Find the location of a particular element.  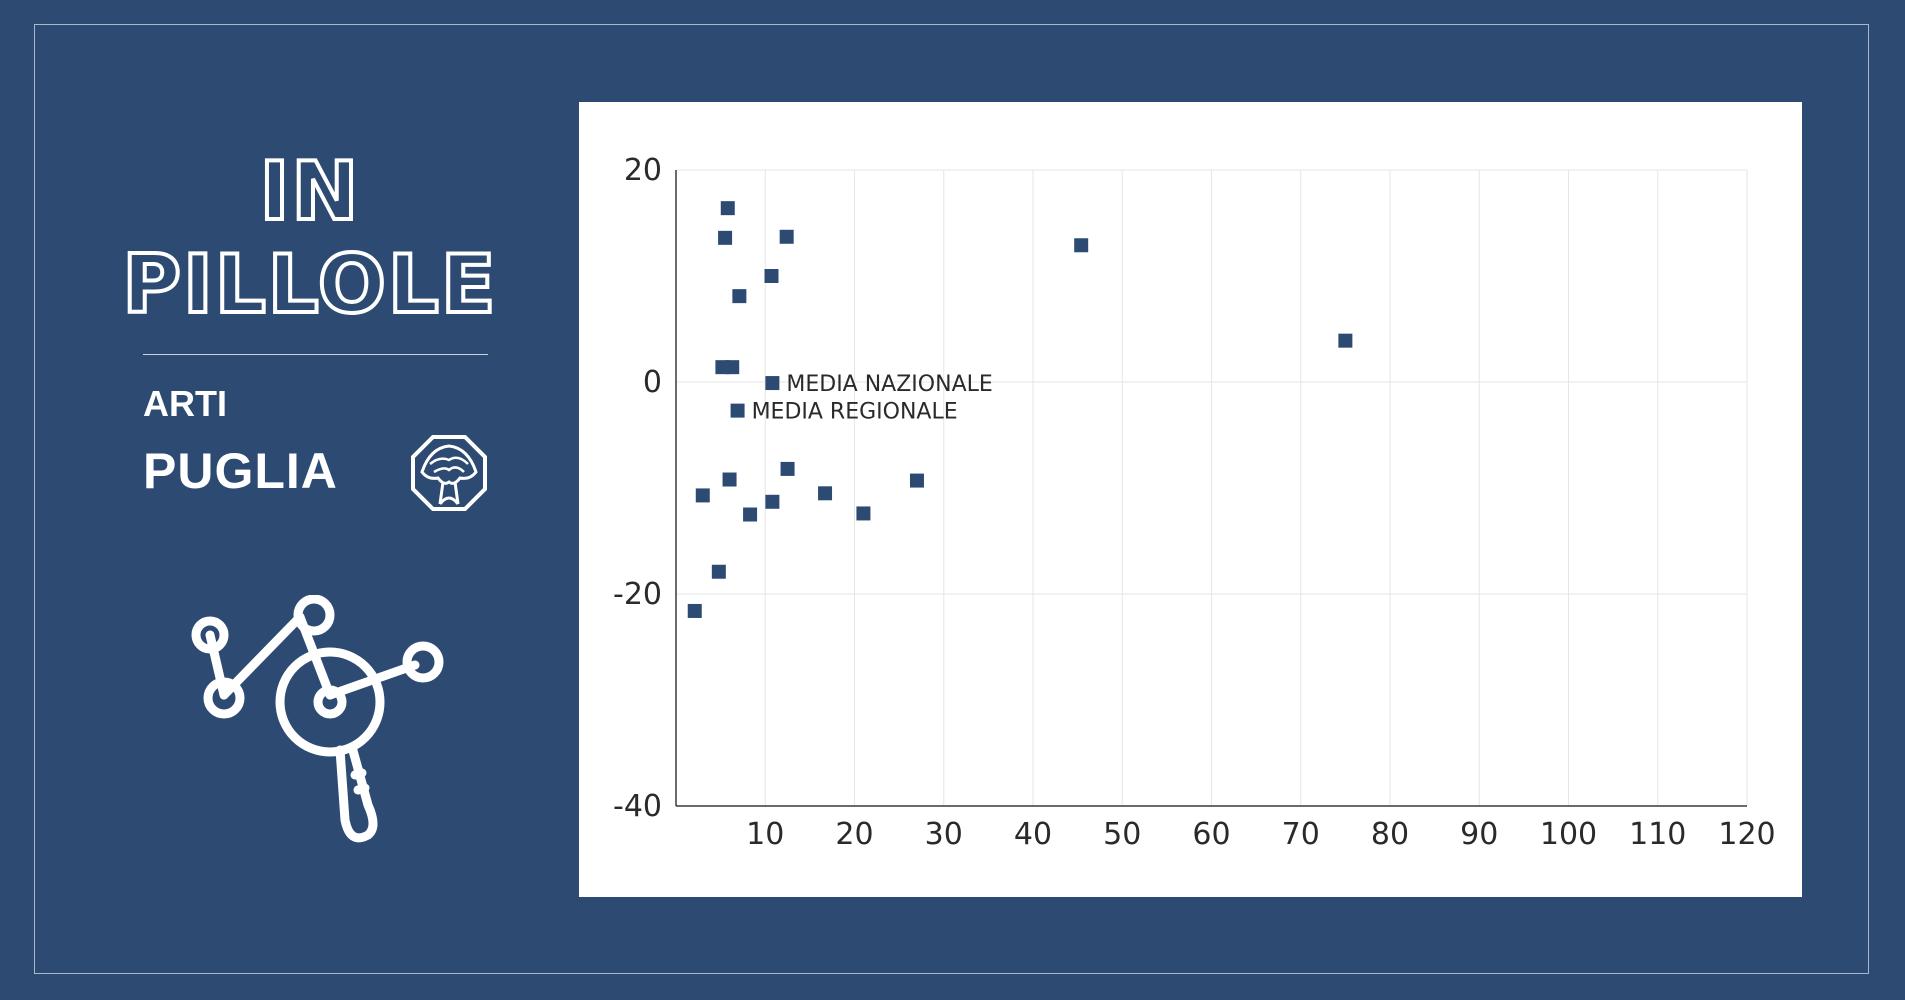

x-tick-label: 80 is located at coordinates (1390, 834).